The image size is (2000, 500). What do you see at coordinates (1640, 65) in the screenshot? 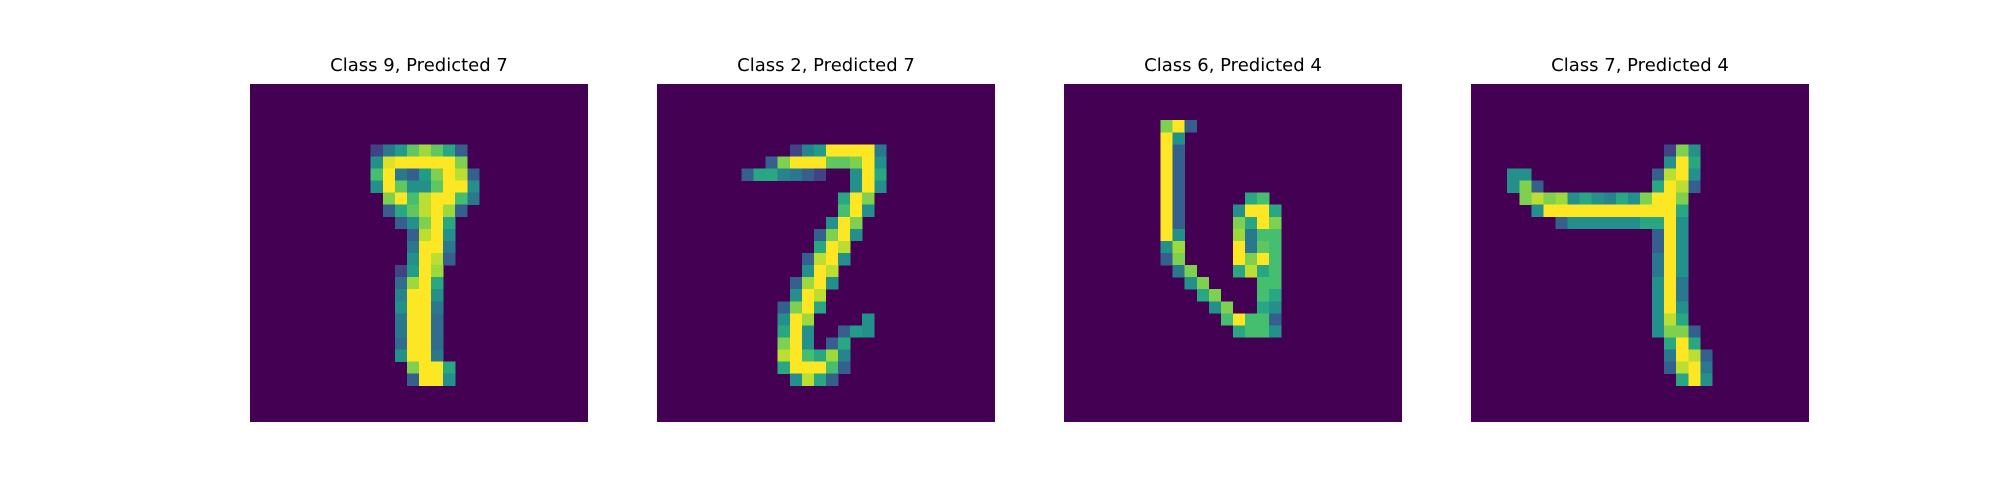
I see `panel-title: Class 7, Predicted 4` at bounding box center [1640, 65].